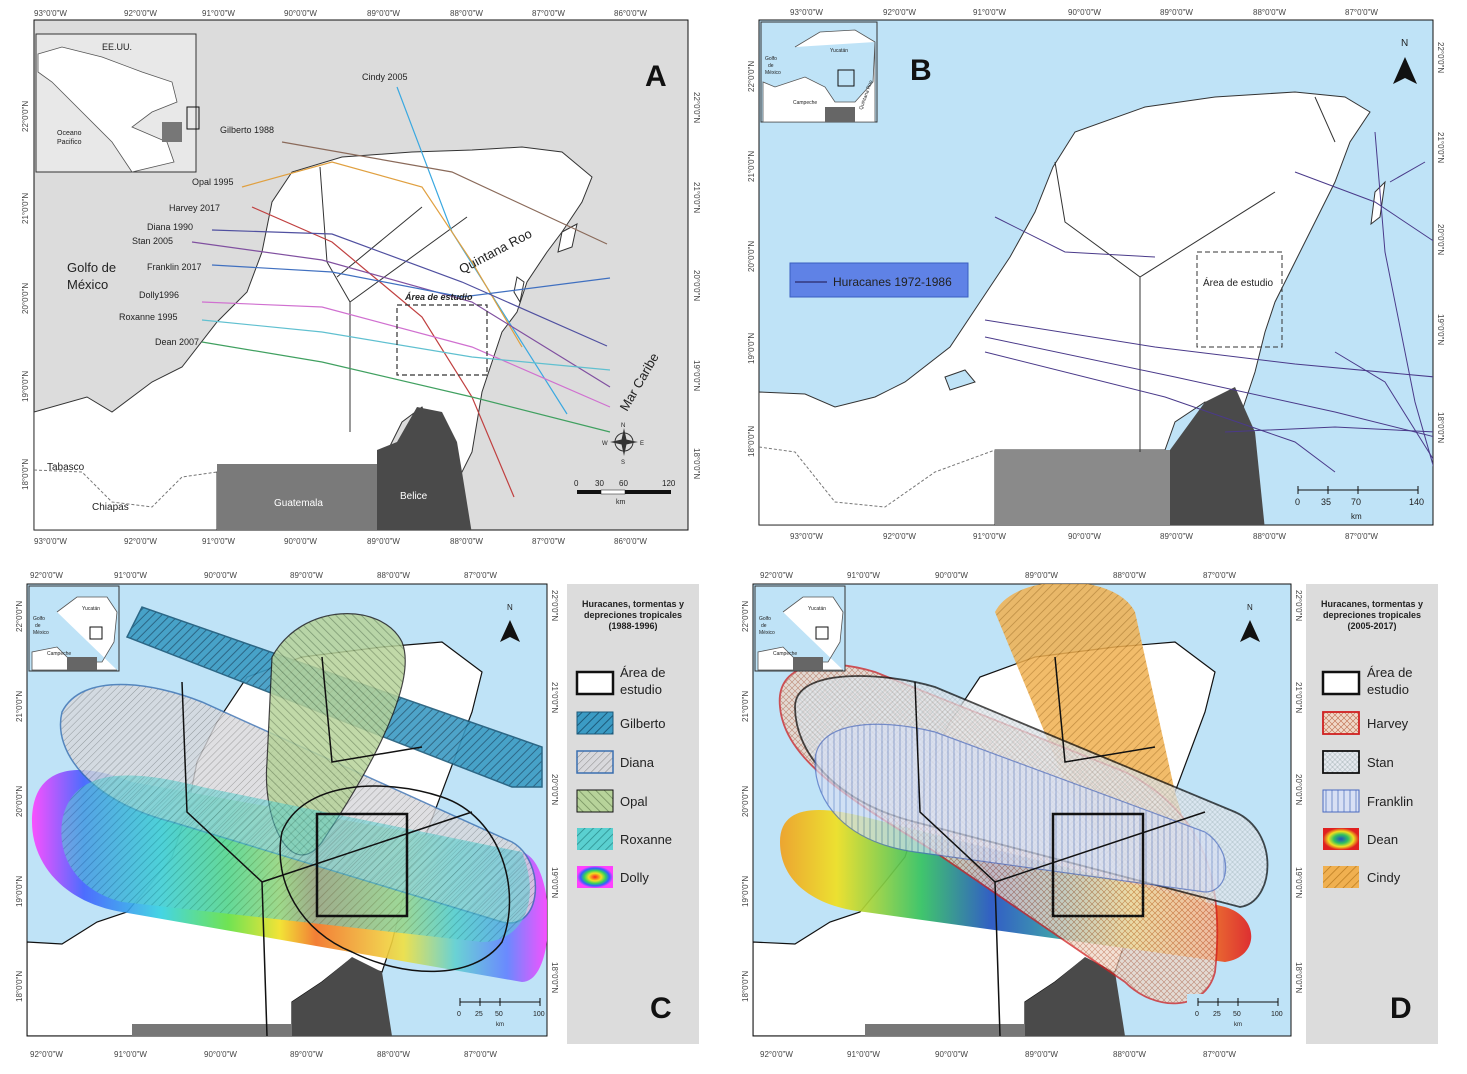 Image resolution: width=1467 pixels, height=1074 pixels. I want to click on scale-c-unit: km, so click(500, 1025).